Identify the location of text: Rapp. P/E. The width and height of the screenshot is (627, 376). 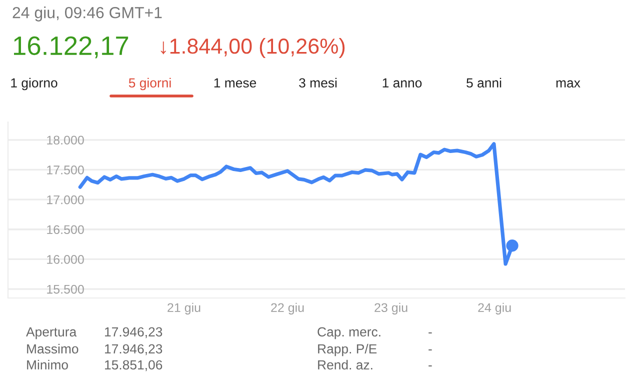
(347, 350).